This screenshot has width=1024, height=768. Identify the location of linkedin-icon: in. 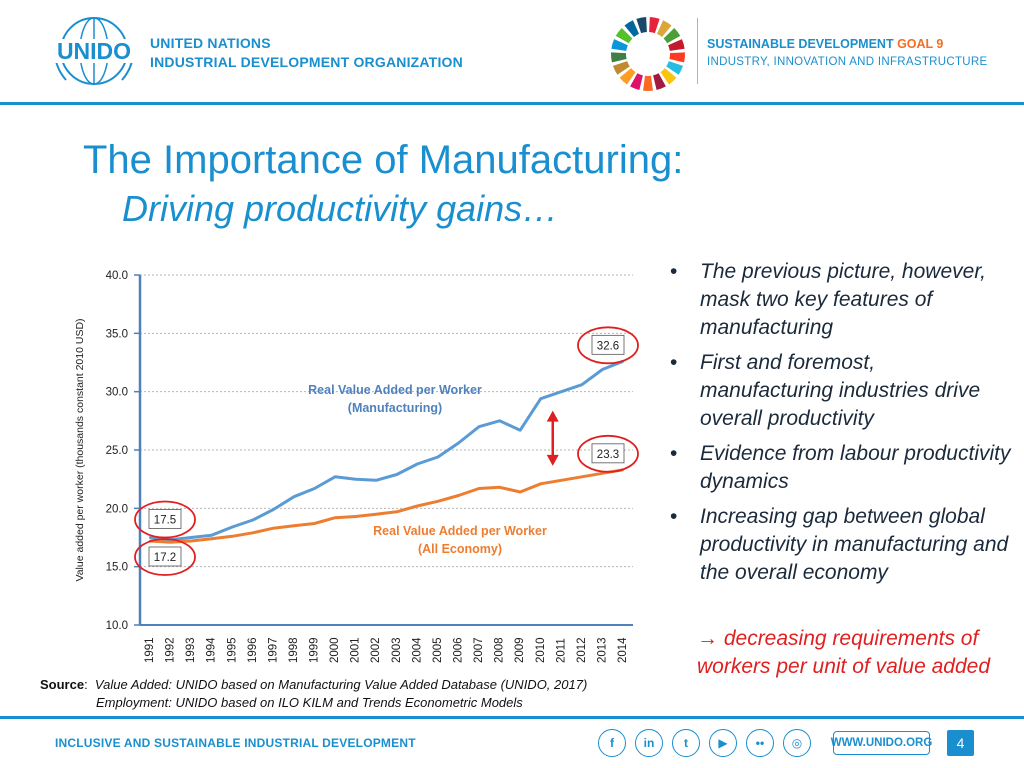
(649, 743).